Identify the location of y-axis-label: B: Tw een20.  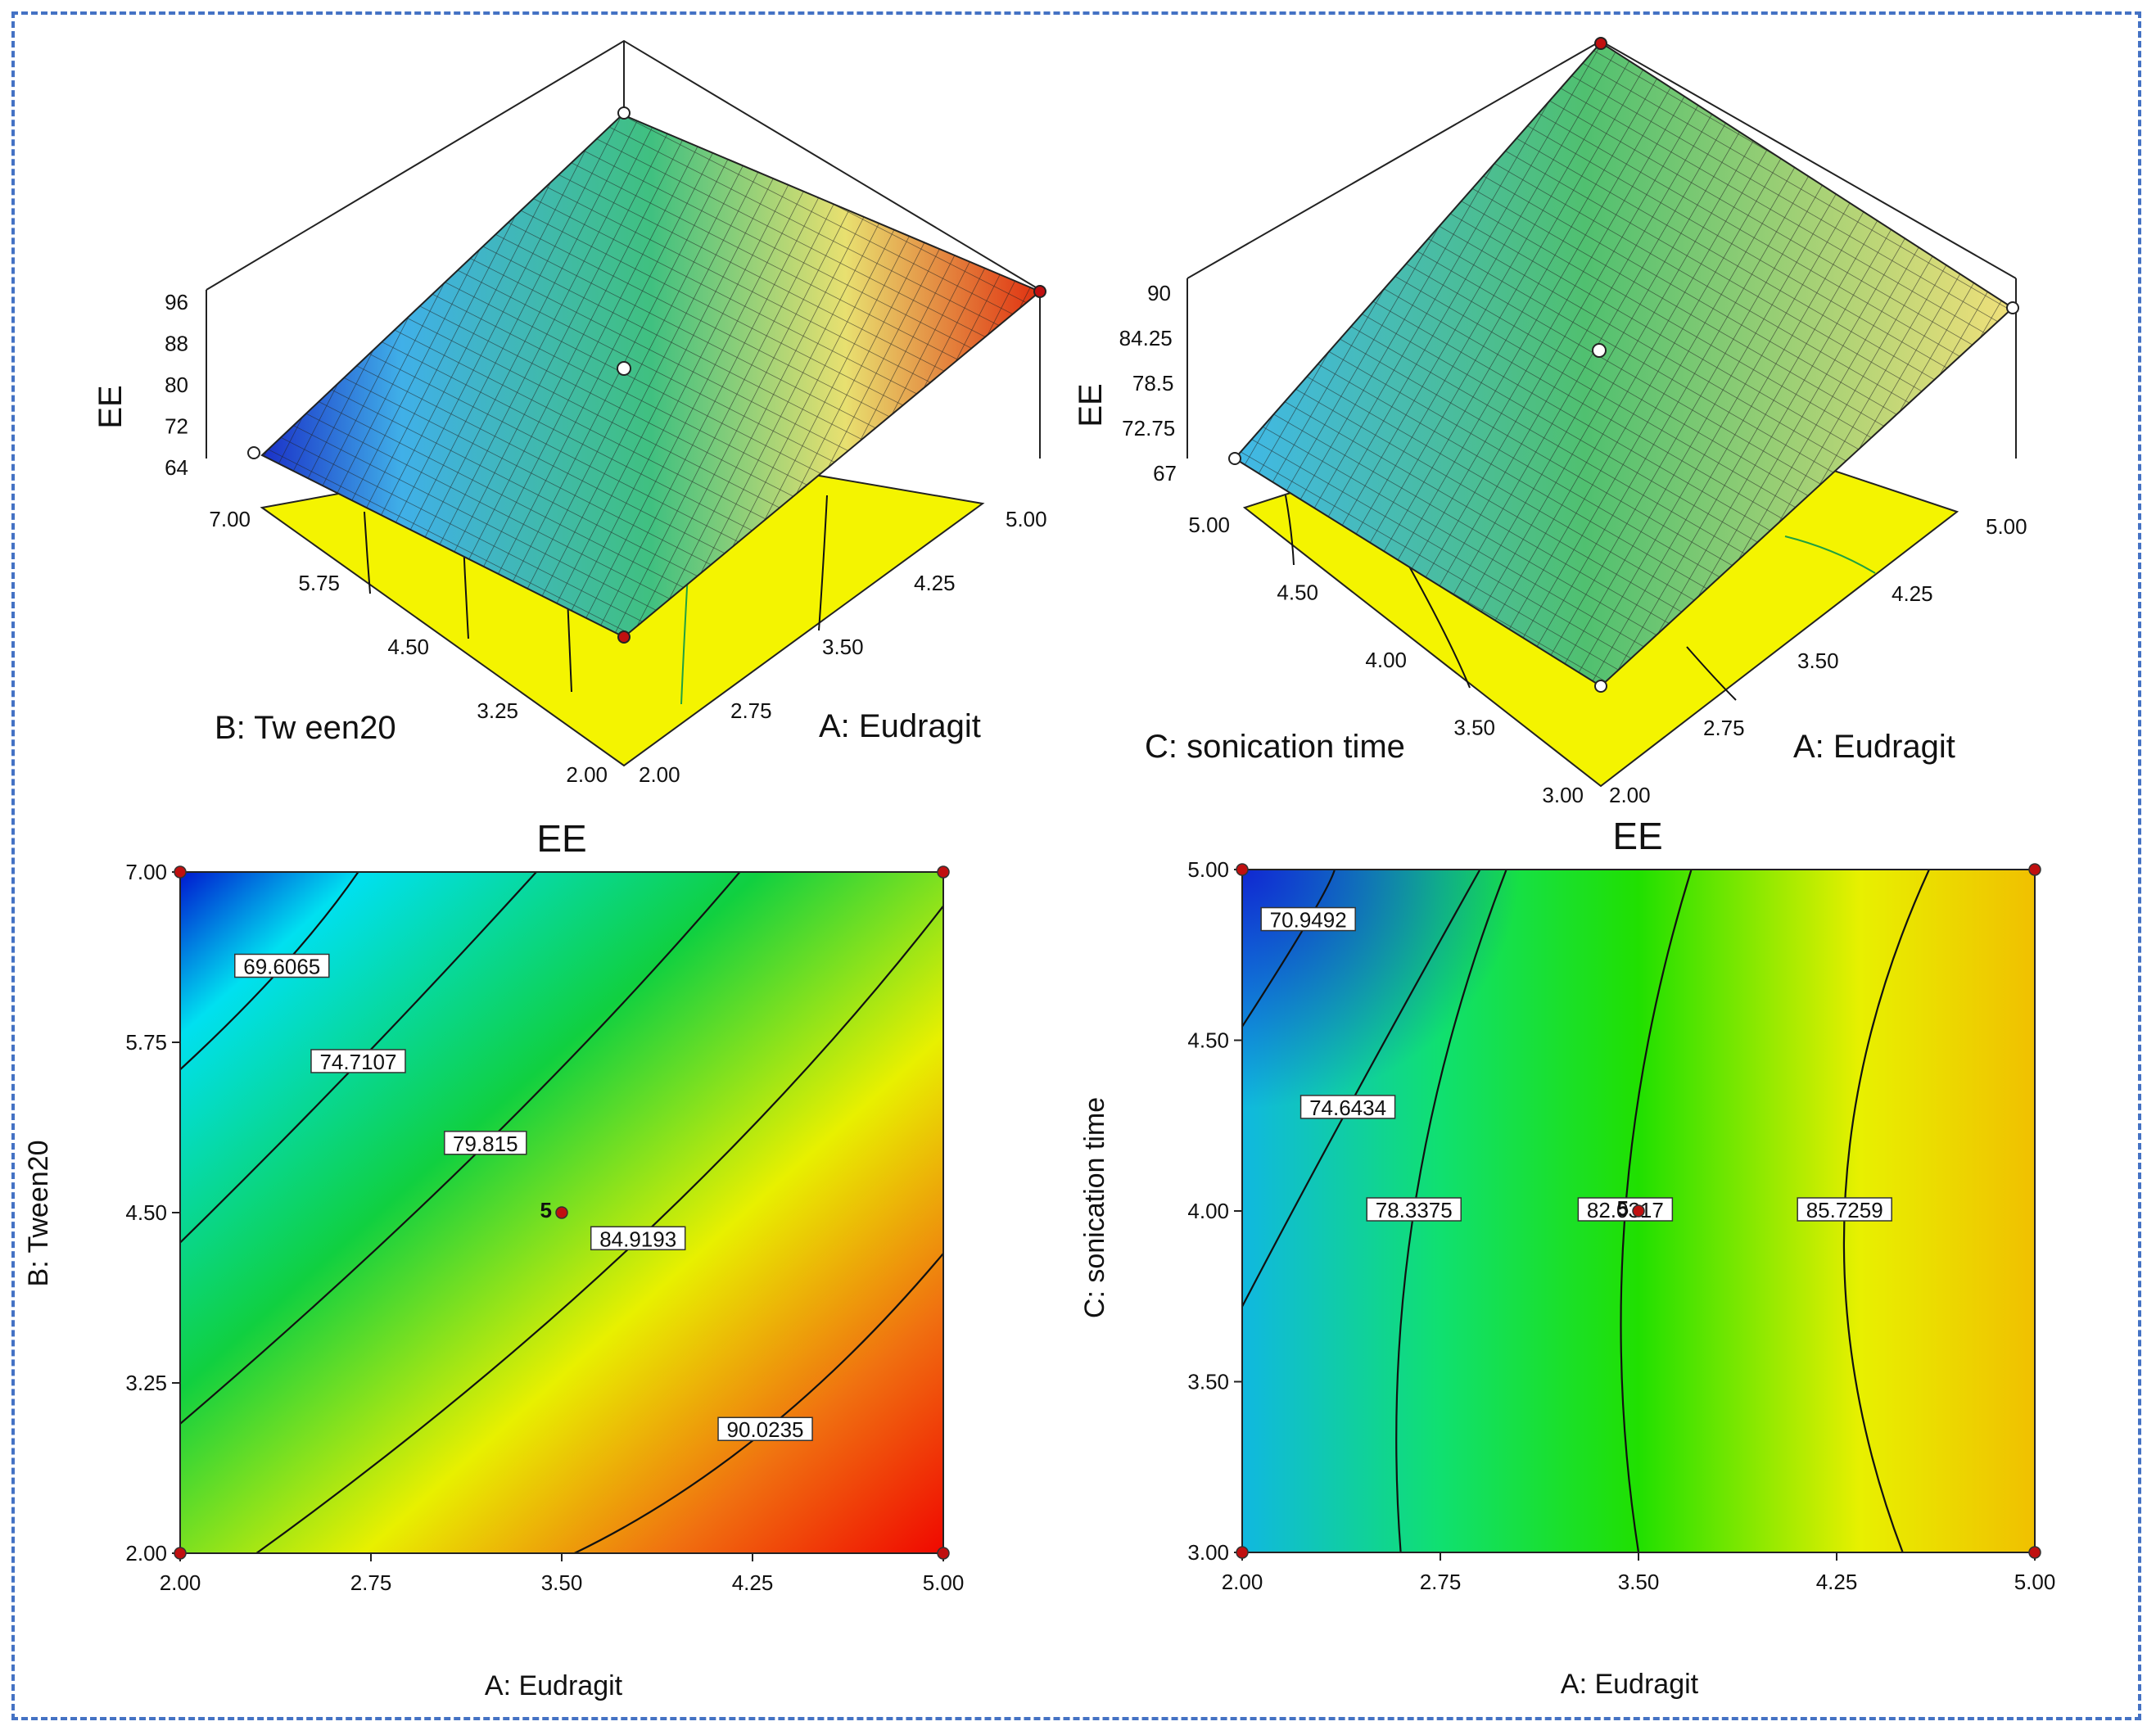
(305, 728).